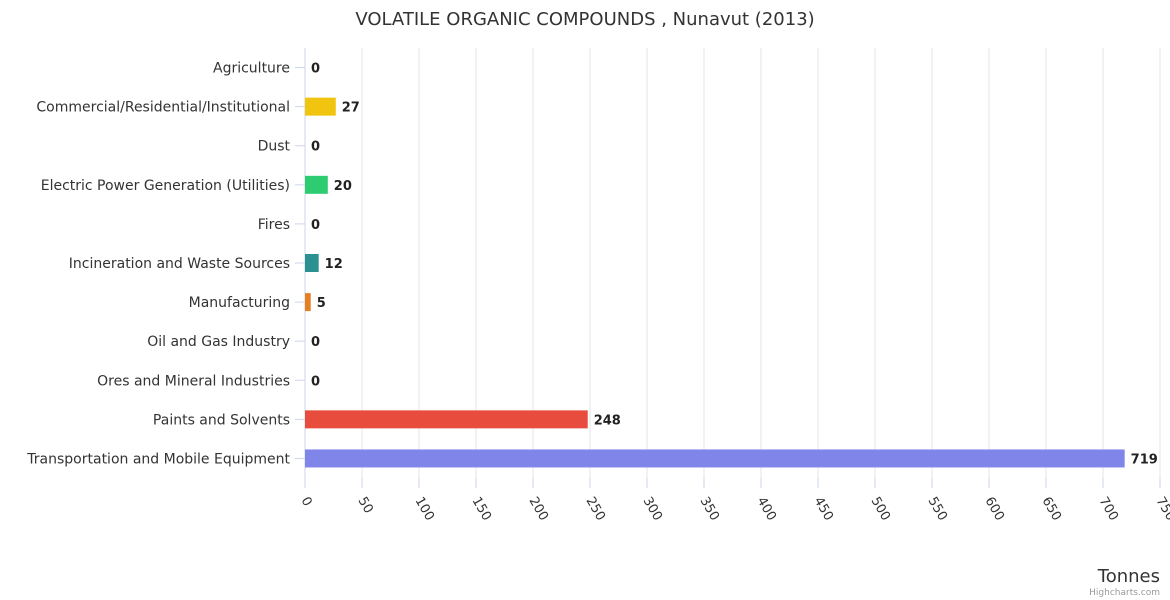 The width and height of the screenshot is (1170, 600). Describe the element at coordinates (351, 108) in the screenshot. I see `data-label: 27` at that location.